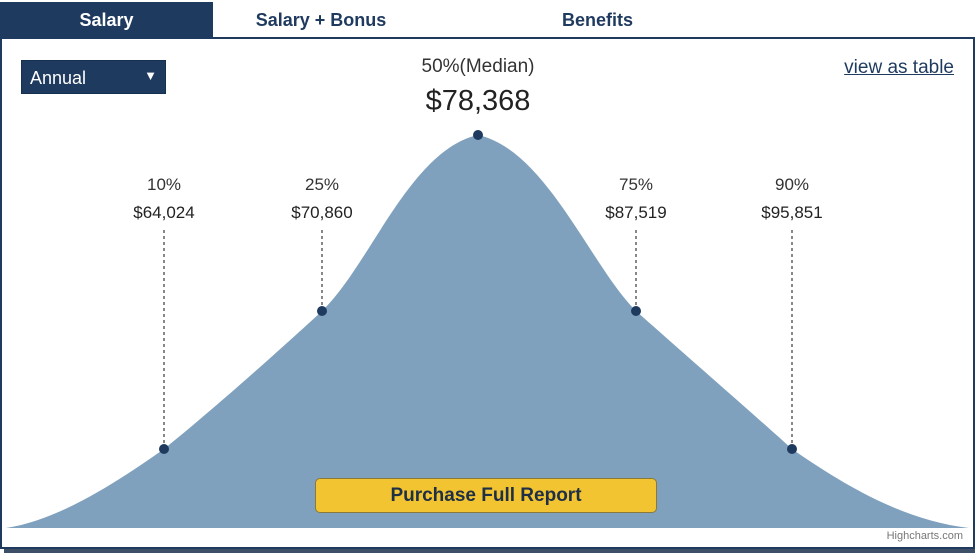  What do you see at coordinates (487, 19) in the screenshot?
I see `tab-bar: Salary Salary + Bonus Benefits` at bounding box center [487, 19].